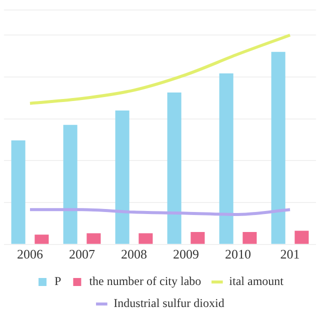 This screenshot has height=320, width=320. I want to click on x-tick-label: 2008, so click(134, 254).